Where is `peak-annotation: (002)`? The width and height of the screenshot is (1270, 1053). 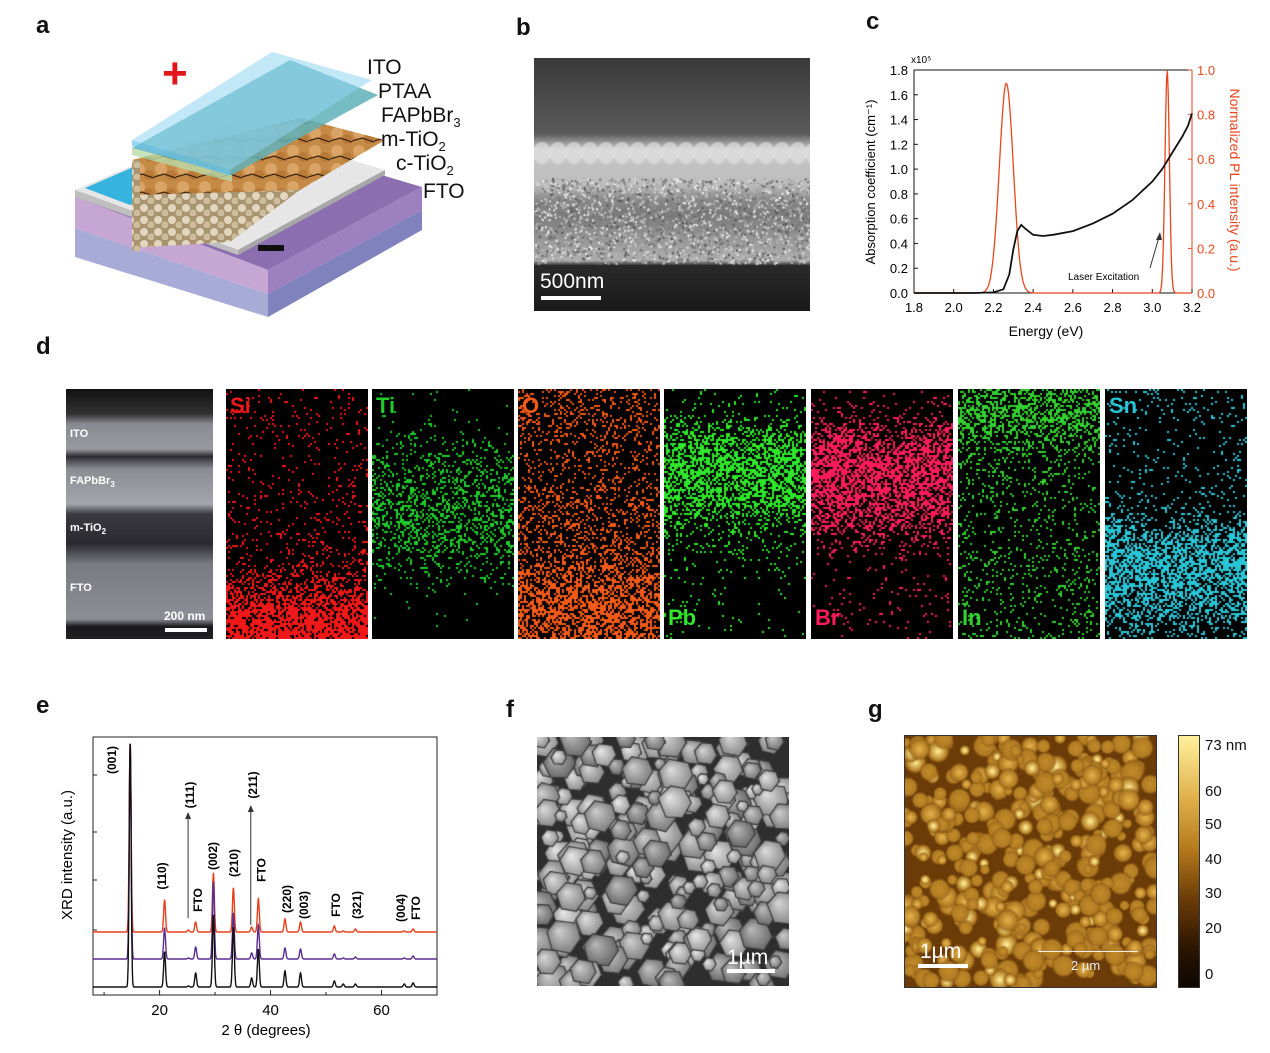 peak-annotation: (002) is located at coordinates (213, 856).